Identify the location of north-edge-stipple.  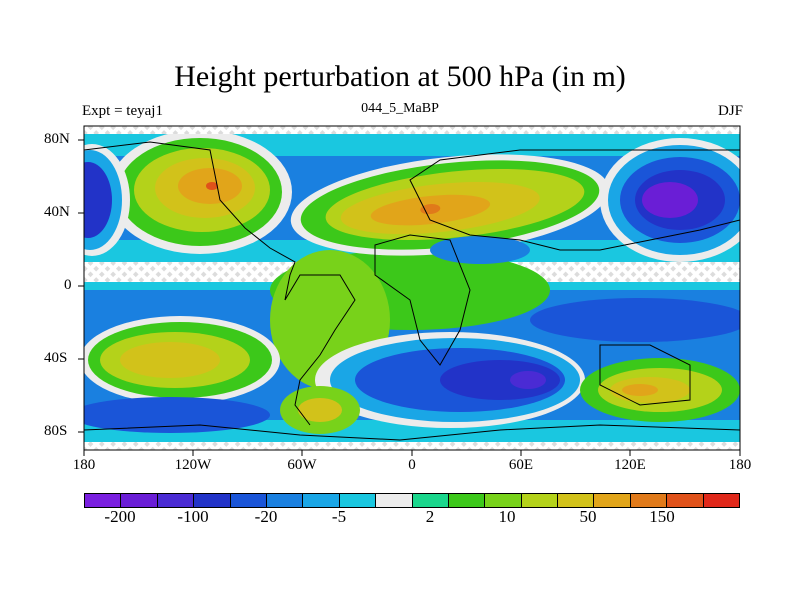
(412, 130).